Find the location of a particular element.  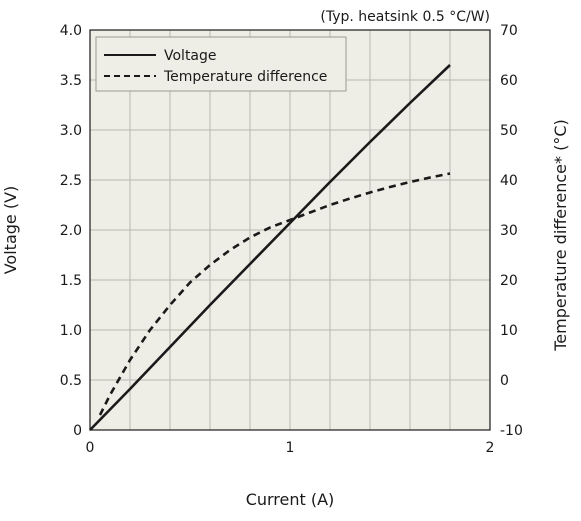

y-right-tick-label: 60 is located at coordinates (509, 81).